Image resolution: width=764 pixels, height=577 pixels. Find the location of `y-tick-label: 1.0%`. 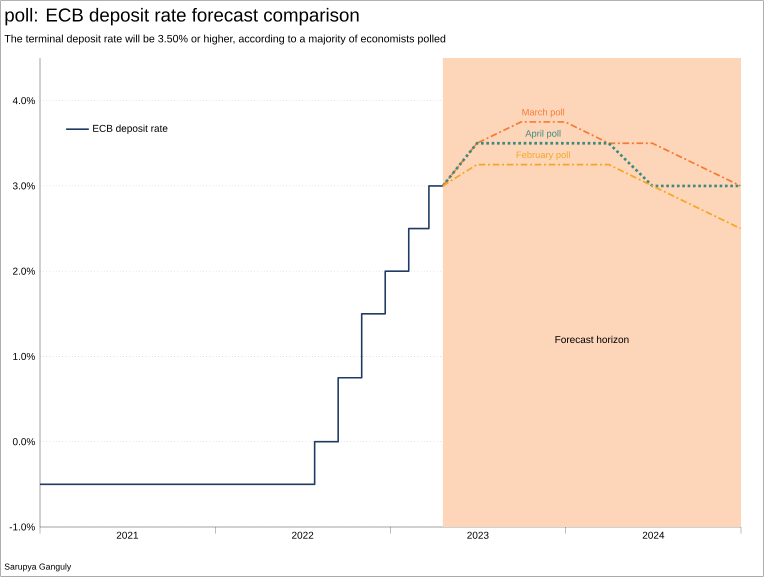

y-tick-label: 1.0% is located at coordinates (24, 356).